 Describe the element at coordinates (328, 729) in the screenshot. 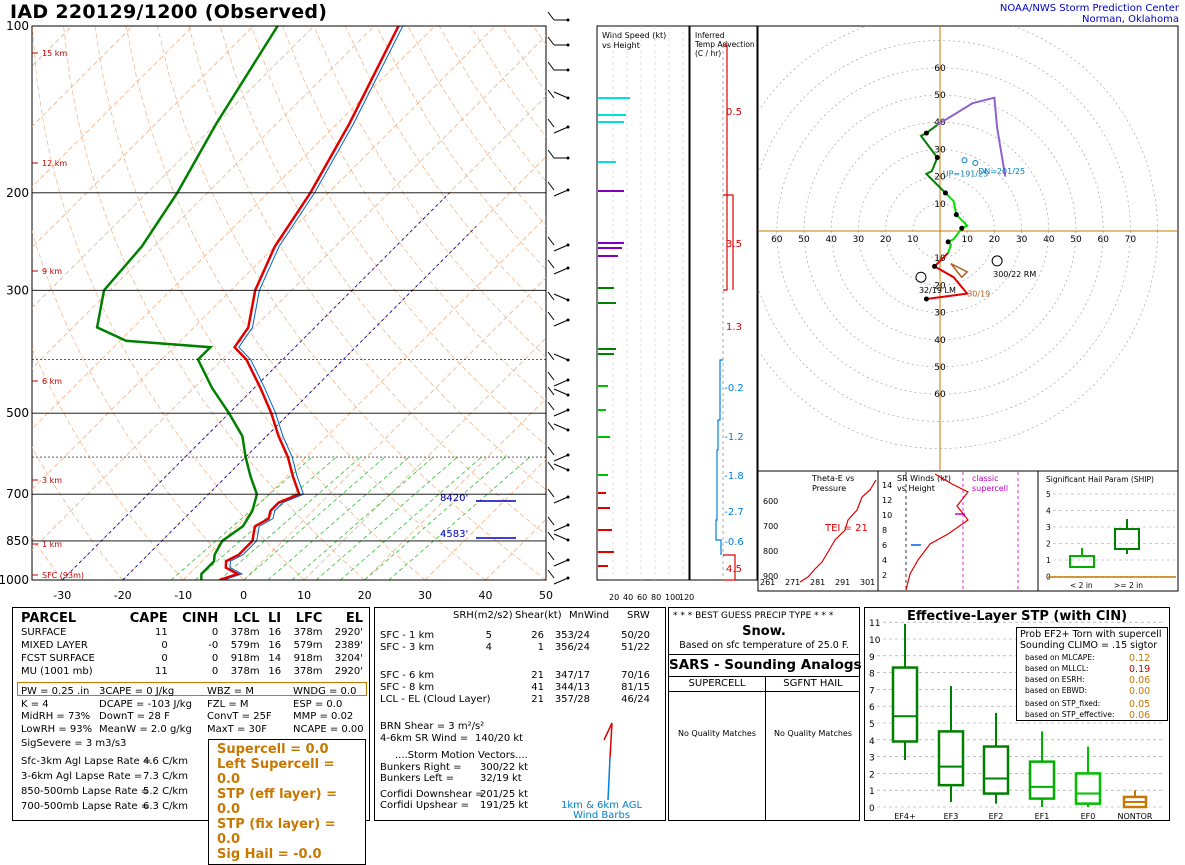

I see `index-value: NCAPE = 0.00` at that location.